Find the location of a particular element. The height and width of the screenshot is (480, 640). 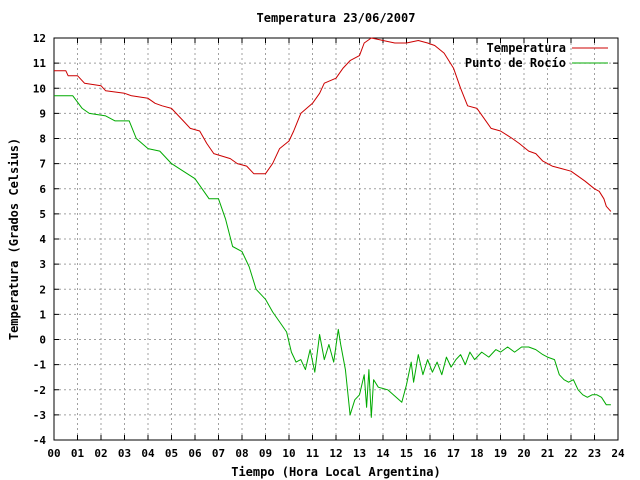

y-tick-label: -4 is located at coordinates (40, 440).